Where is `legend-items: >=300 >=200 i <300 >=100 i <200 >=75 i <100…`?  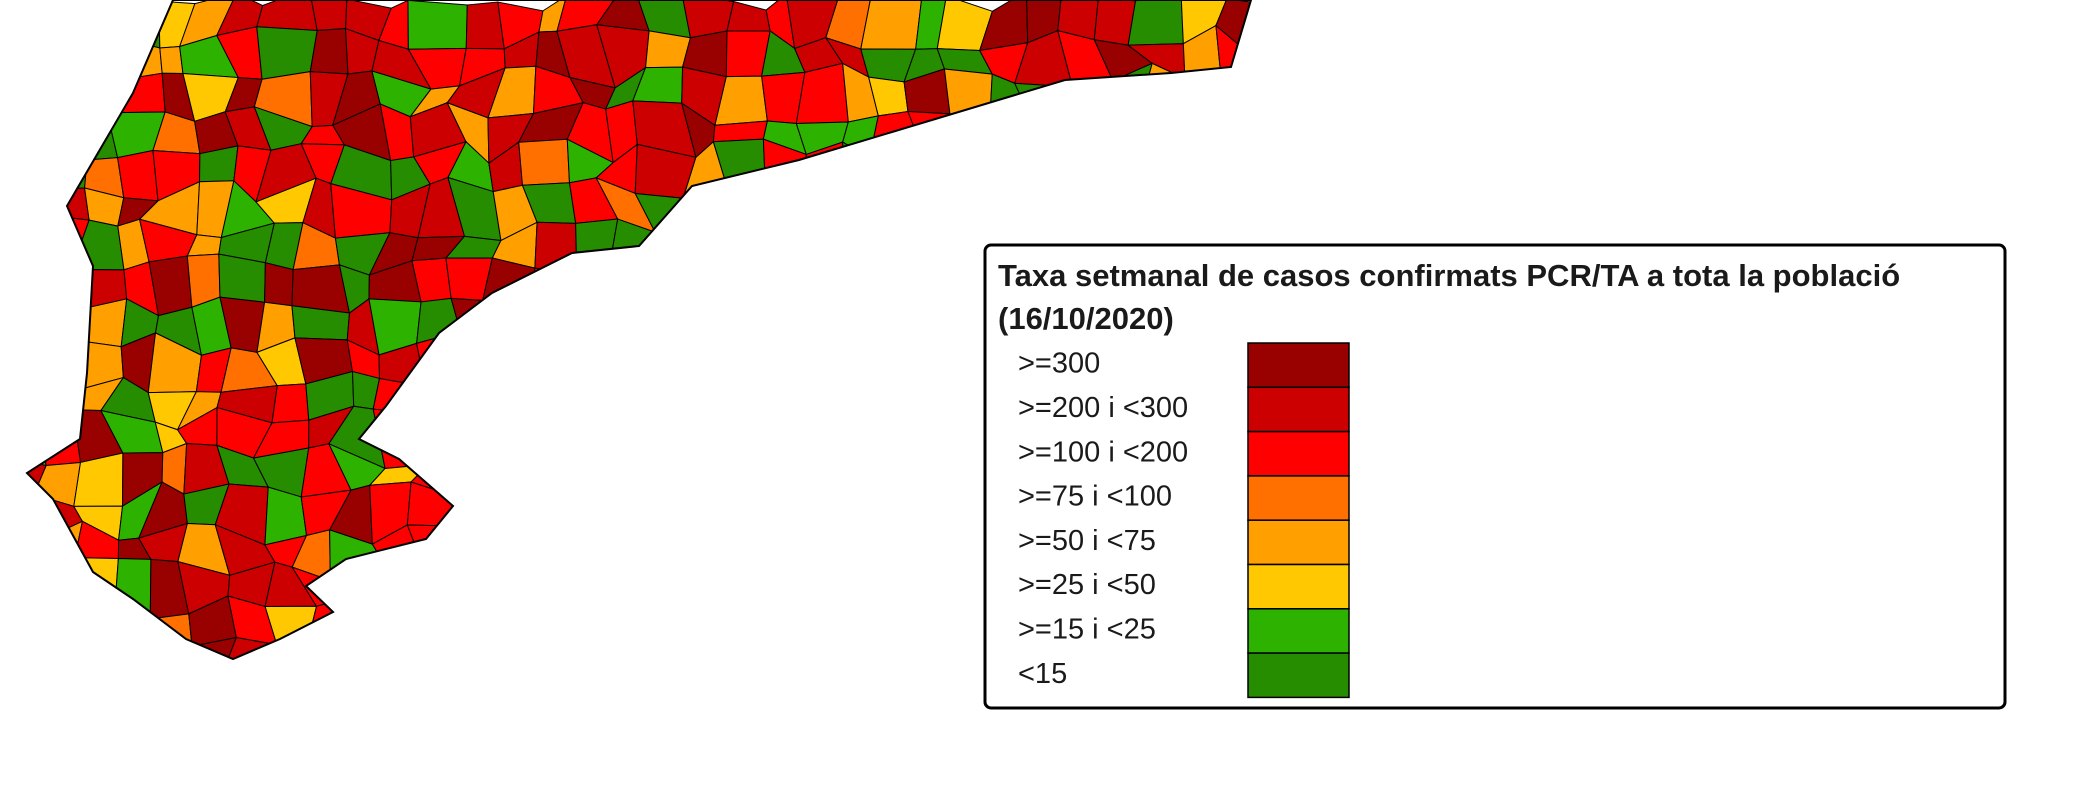
legend-items: >=300 >=200 i <300 >=100 i <200 >=75 i <100… is located at coordinates (1184, 520).